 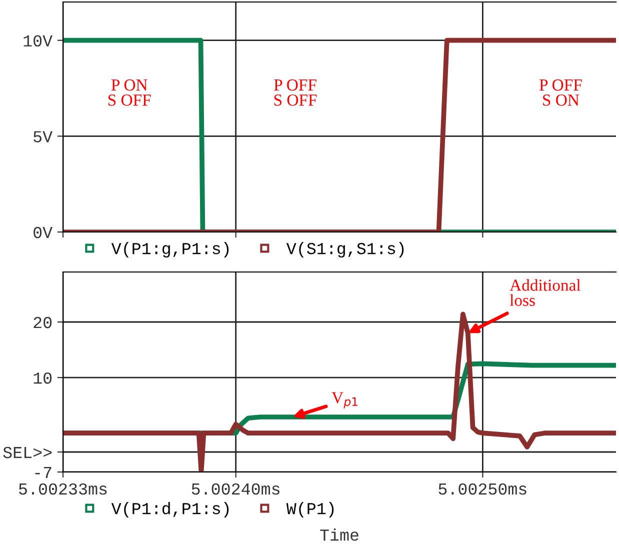 What do you see at coordinates (129, 92) in the screenshot?
I see `annotation: P ON S OFF` at bounding box center [129, 92].